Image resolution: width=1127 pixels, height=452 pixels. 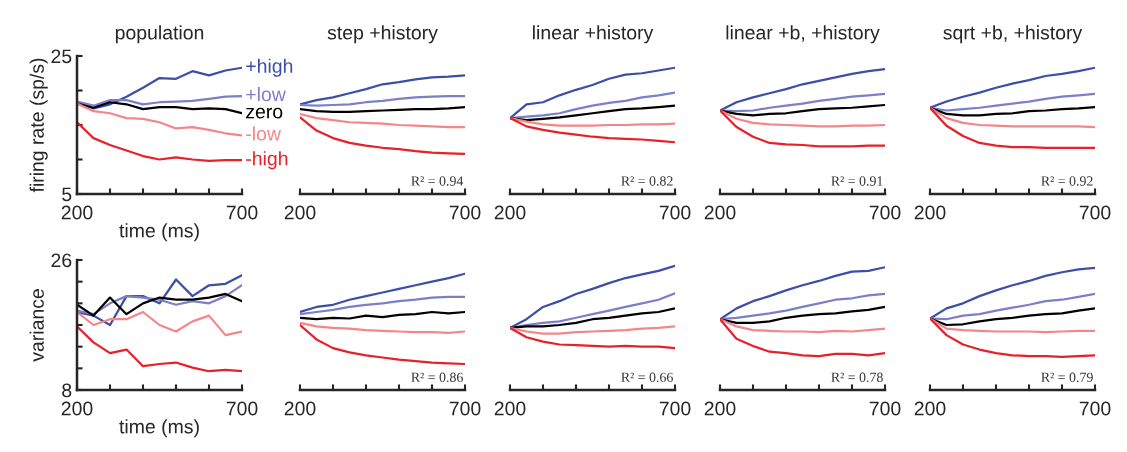 I want to click on annotation: R² = 0.86, so click(x=437, y=377).